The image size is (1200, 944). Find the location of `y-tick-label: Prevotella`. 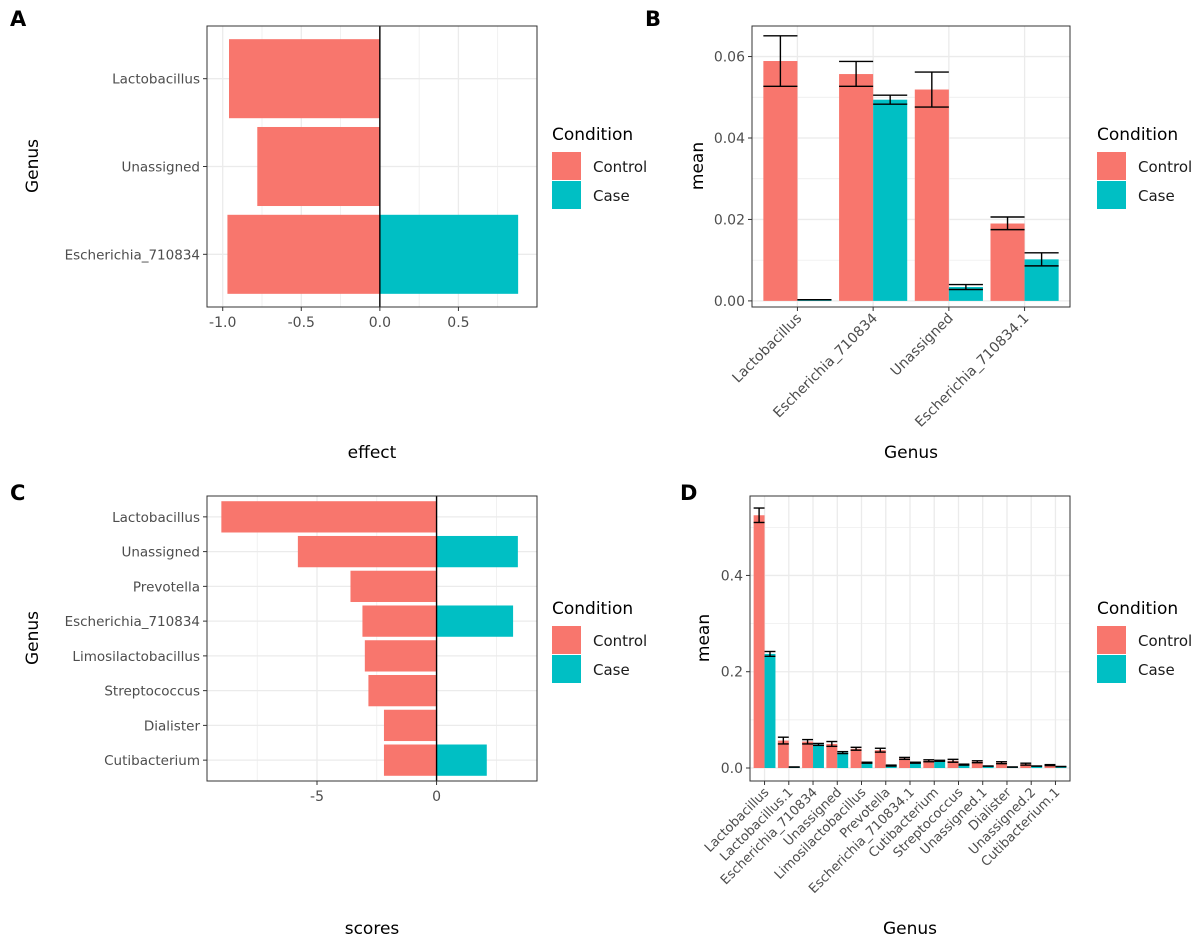

y-tick-label: Prevotella is located at coordinates (166, 587).